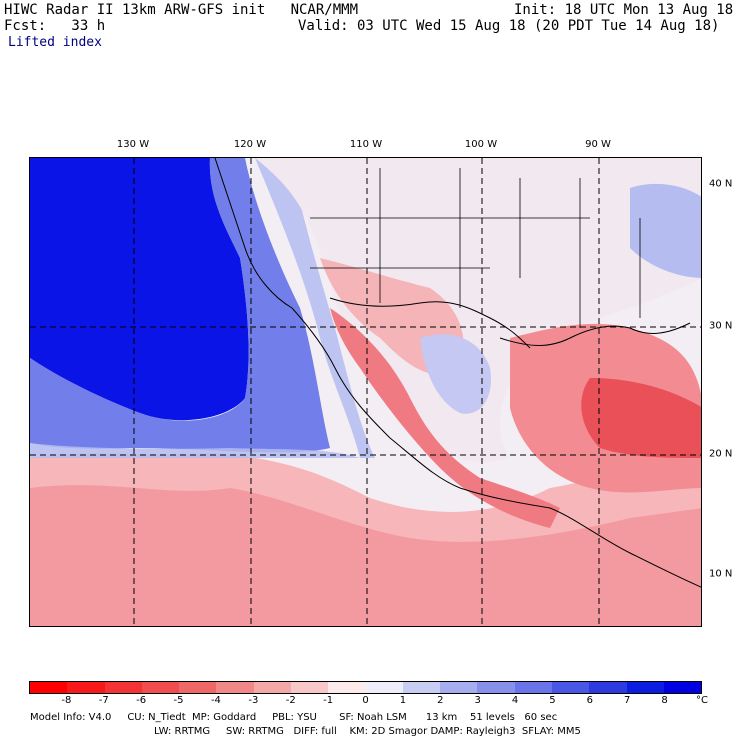 The height and width of the screenshot is (740, 740). I want to click on colorbar-tick-label: -7, so click(103, 700).